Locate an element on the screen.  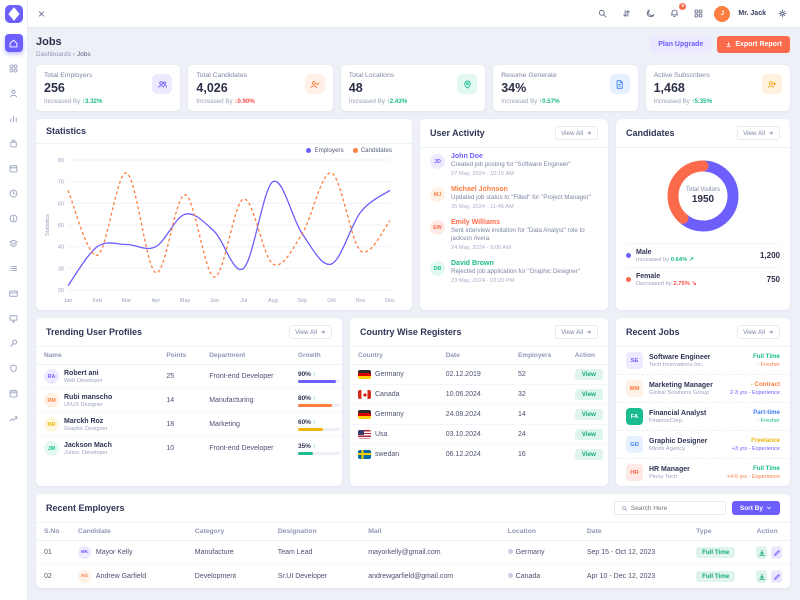
user-name: Mr. Jack is located at coordinates (752, 13).